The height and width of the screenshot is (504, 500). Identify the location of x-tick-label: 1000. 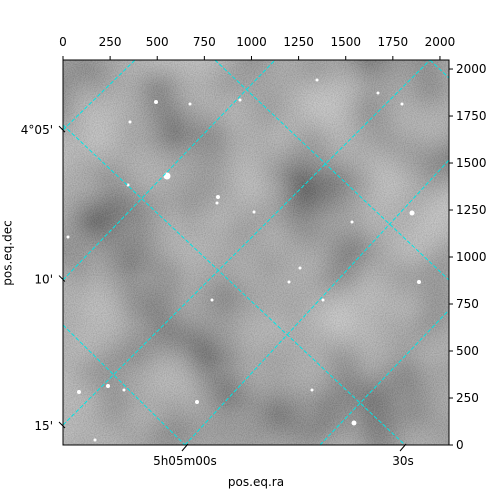
(251, 42).